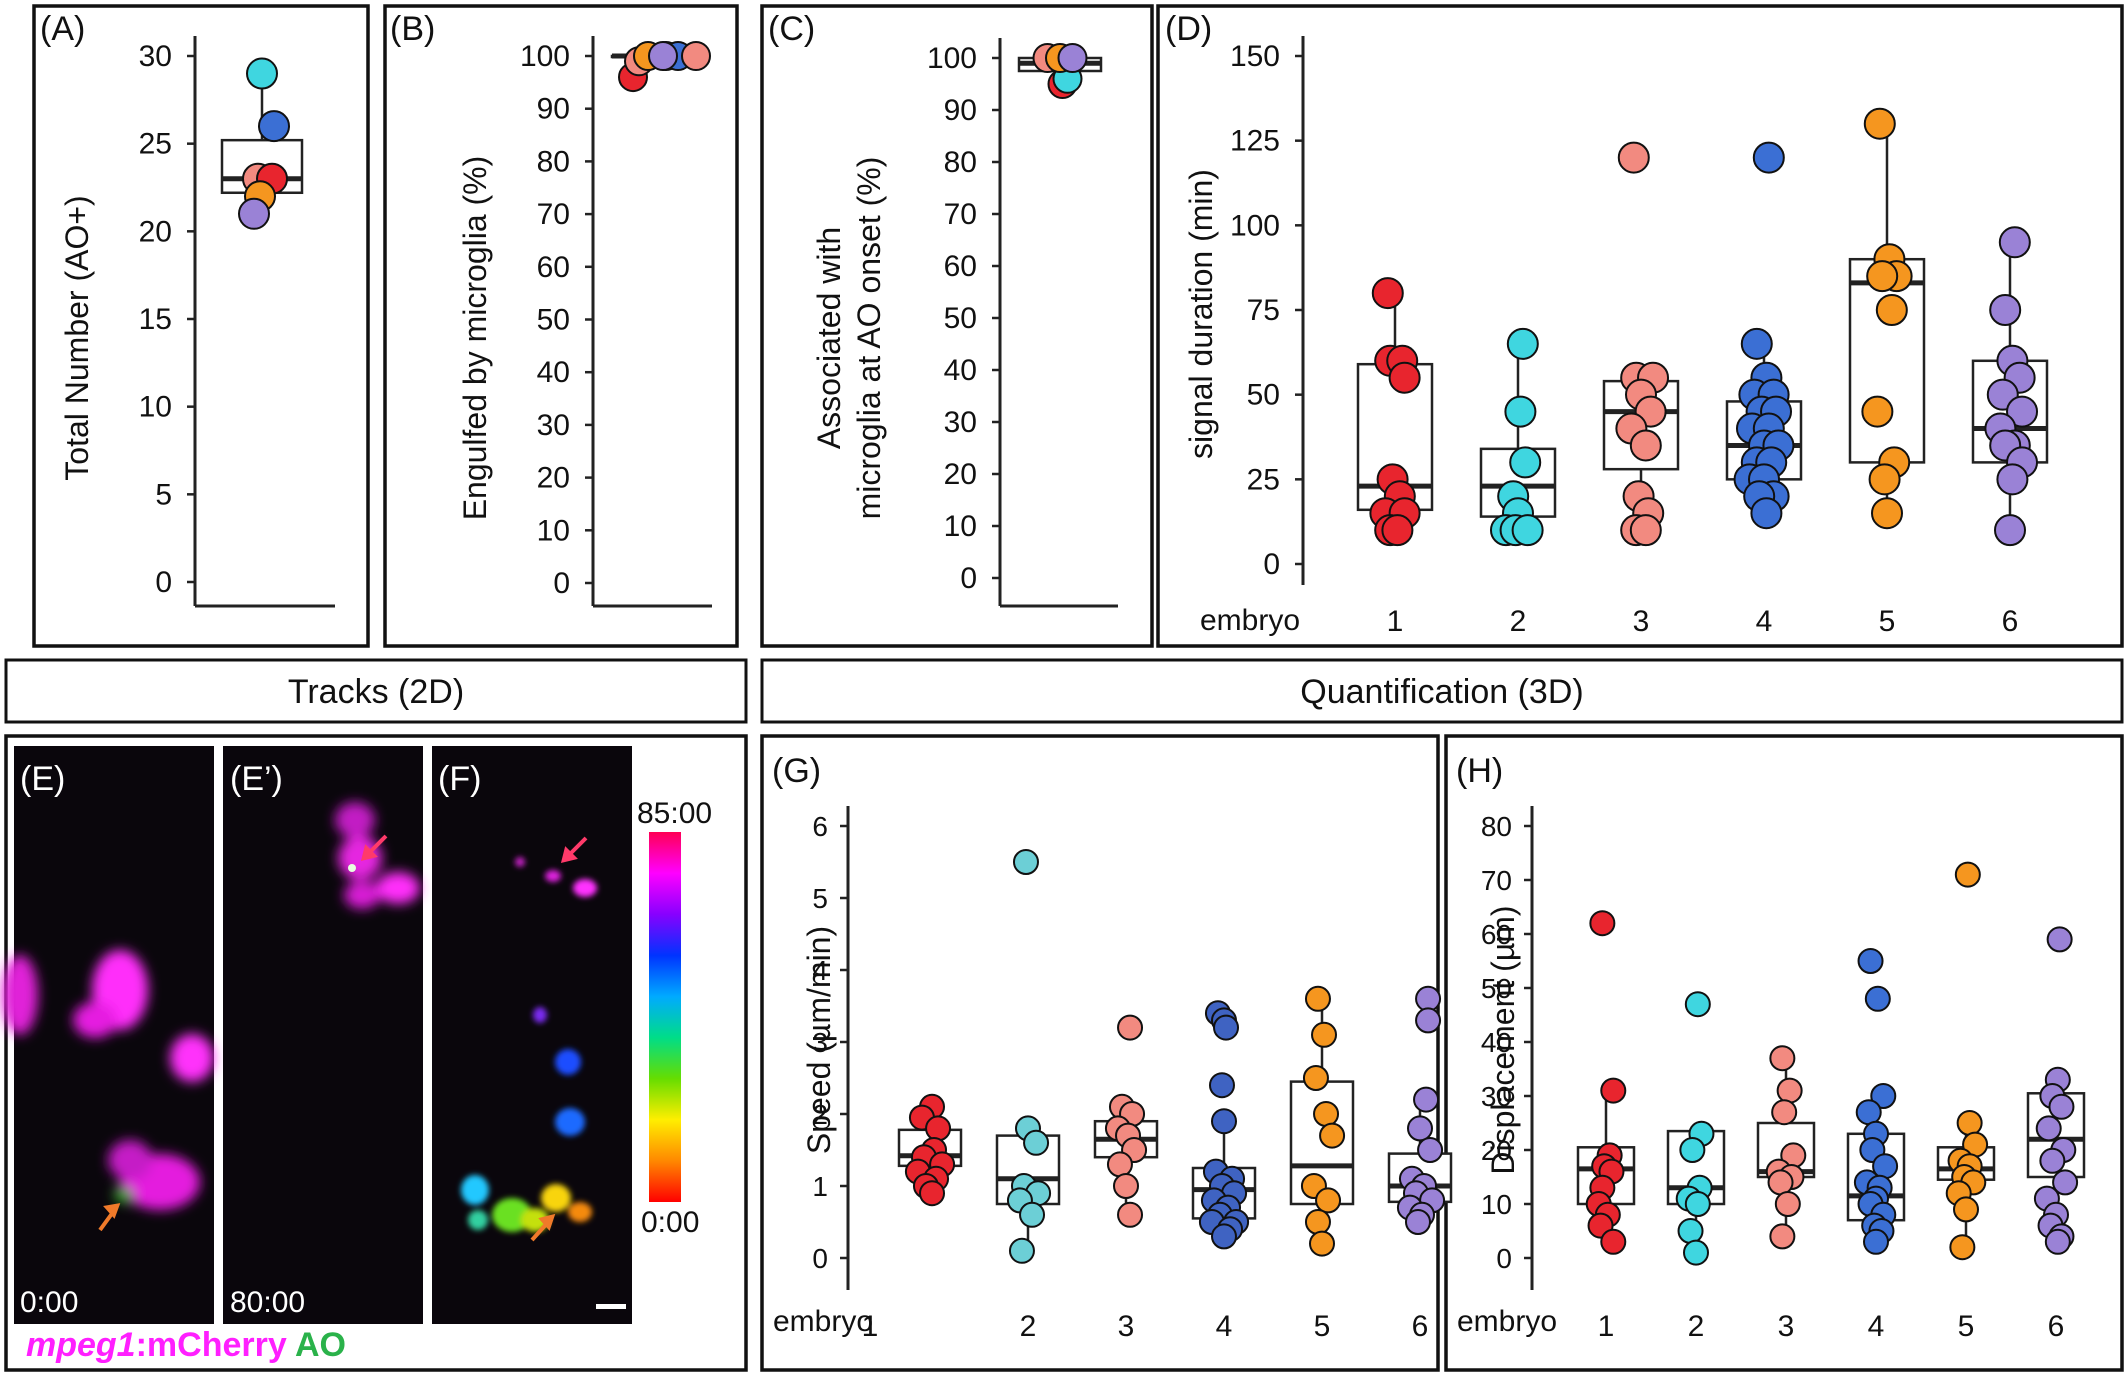 The image size is (2128, 1376). What do you see at coordinates (1496, 988) in the screenshot?
I see `y-tick-label-H: 50` at bounding box center [1496, 988].